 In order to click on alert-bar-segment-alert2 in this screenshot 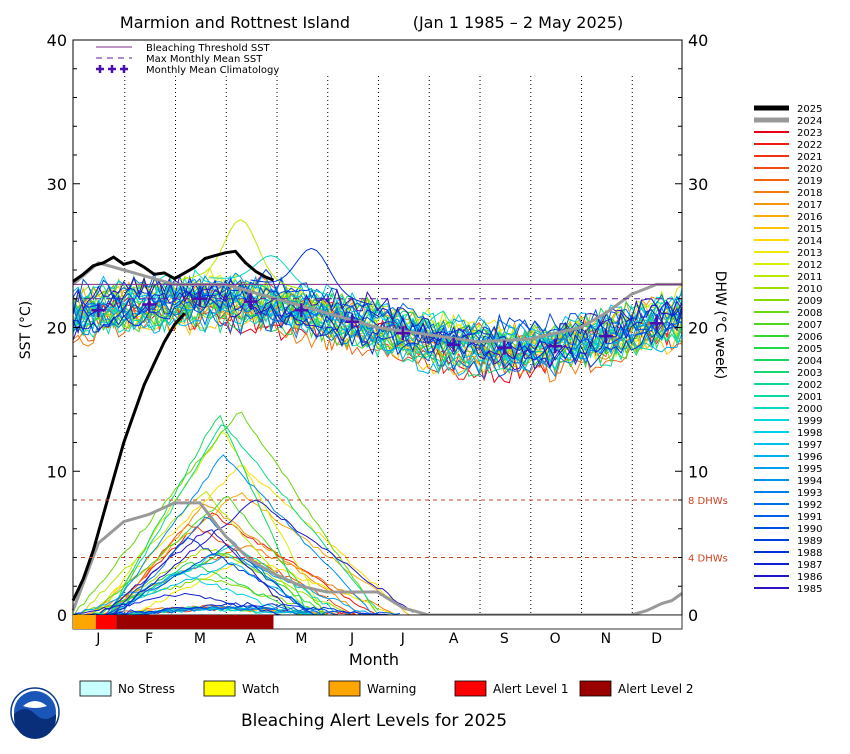, I will do `click(195, 622)`.